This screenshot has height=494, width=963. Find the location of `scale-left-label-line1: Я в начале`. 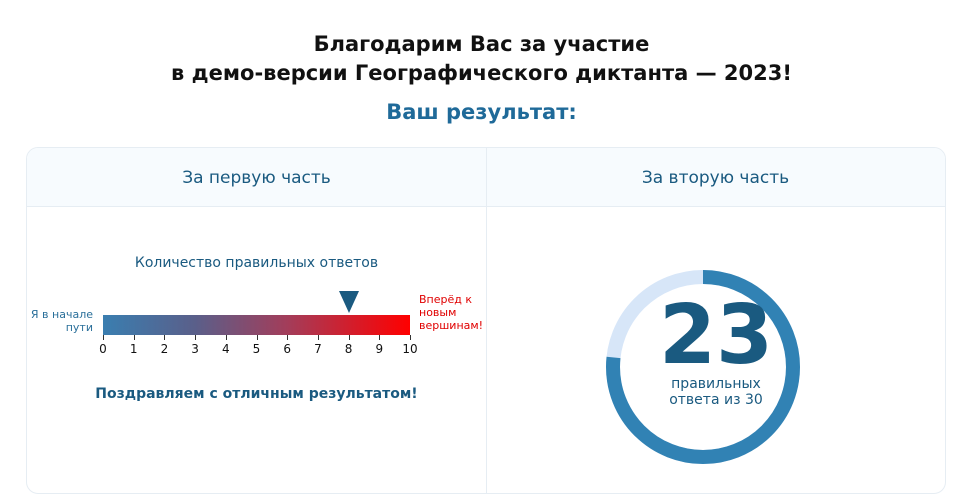

scale-left-label-line1: Я в начале is located at coordinates (61, 314).